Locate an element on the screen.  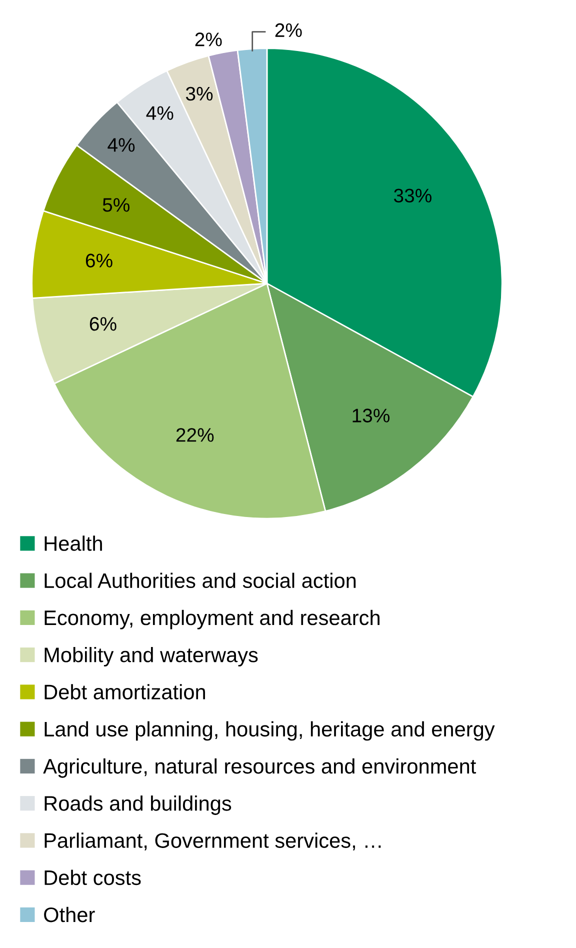
legend-label: Local Authorities and social action is located at coordinates (200, 580).